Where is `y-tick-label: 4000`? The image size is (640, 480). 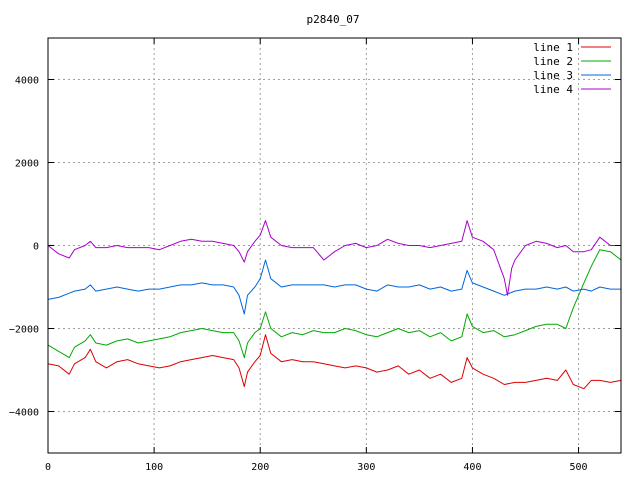
y-tick-label: 4000 is located at coordinates (27, 81).